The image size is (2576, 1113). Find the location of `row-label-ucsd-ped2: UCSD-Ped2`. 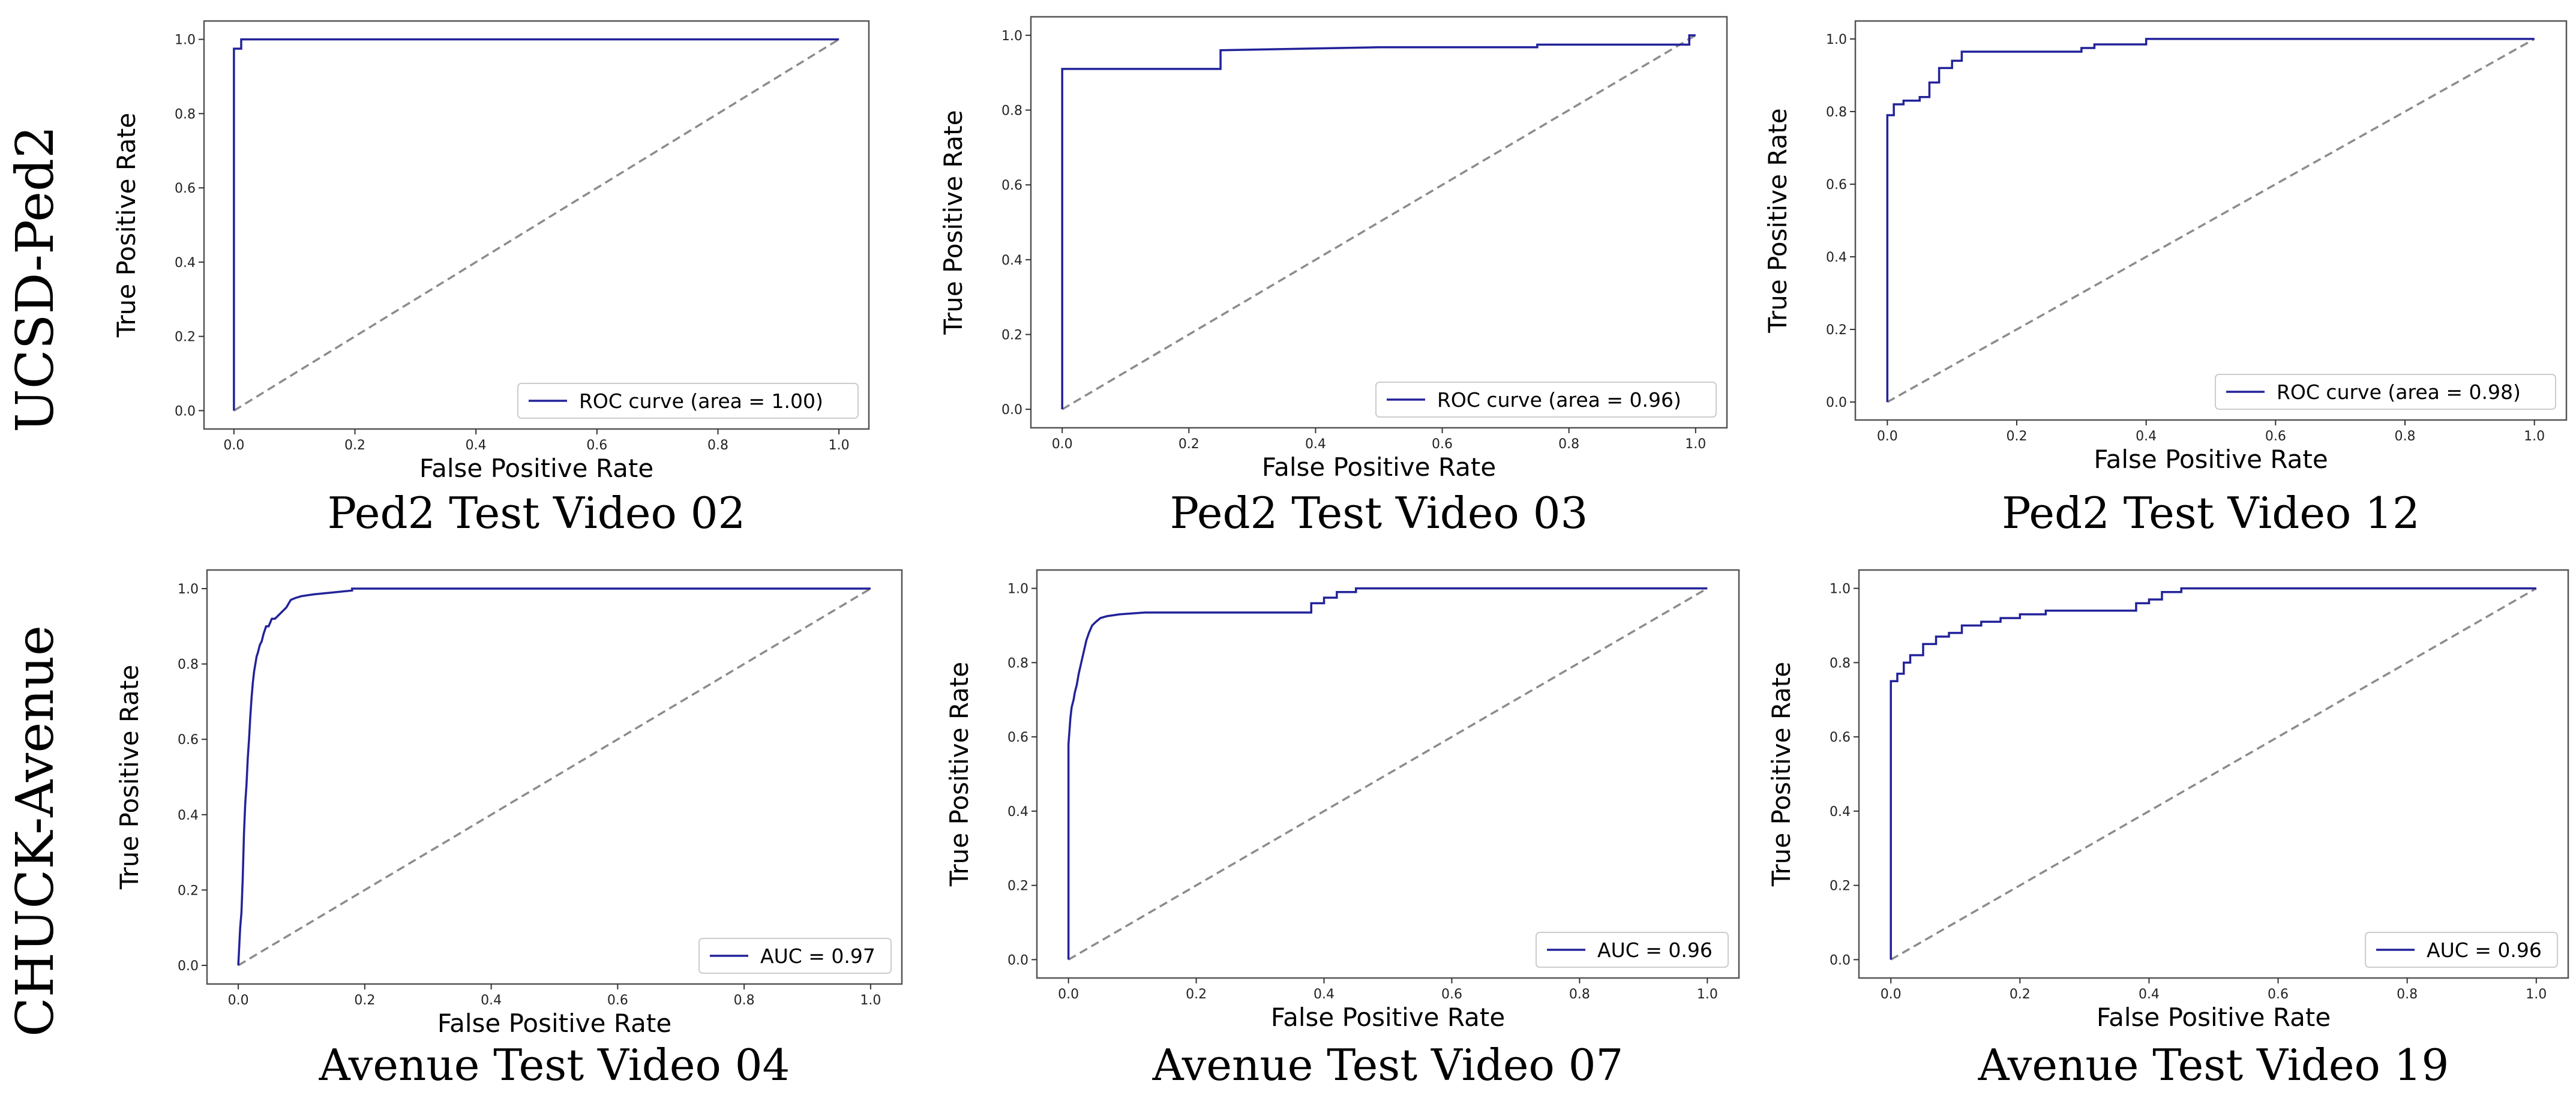

row-label-ucsd-ped2: UCSD-Ped2 is located at coordinates (35, 278).